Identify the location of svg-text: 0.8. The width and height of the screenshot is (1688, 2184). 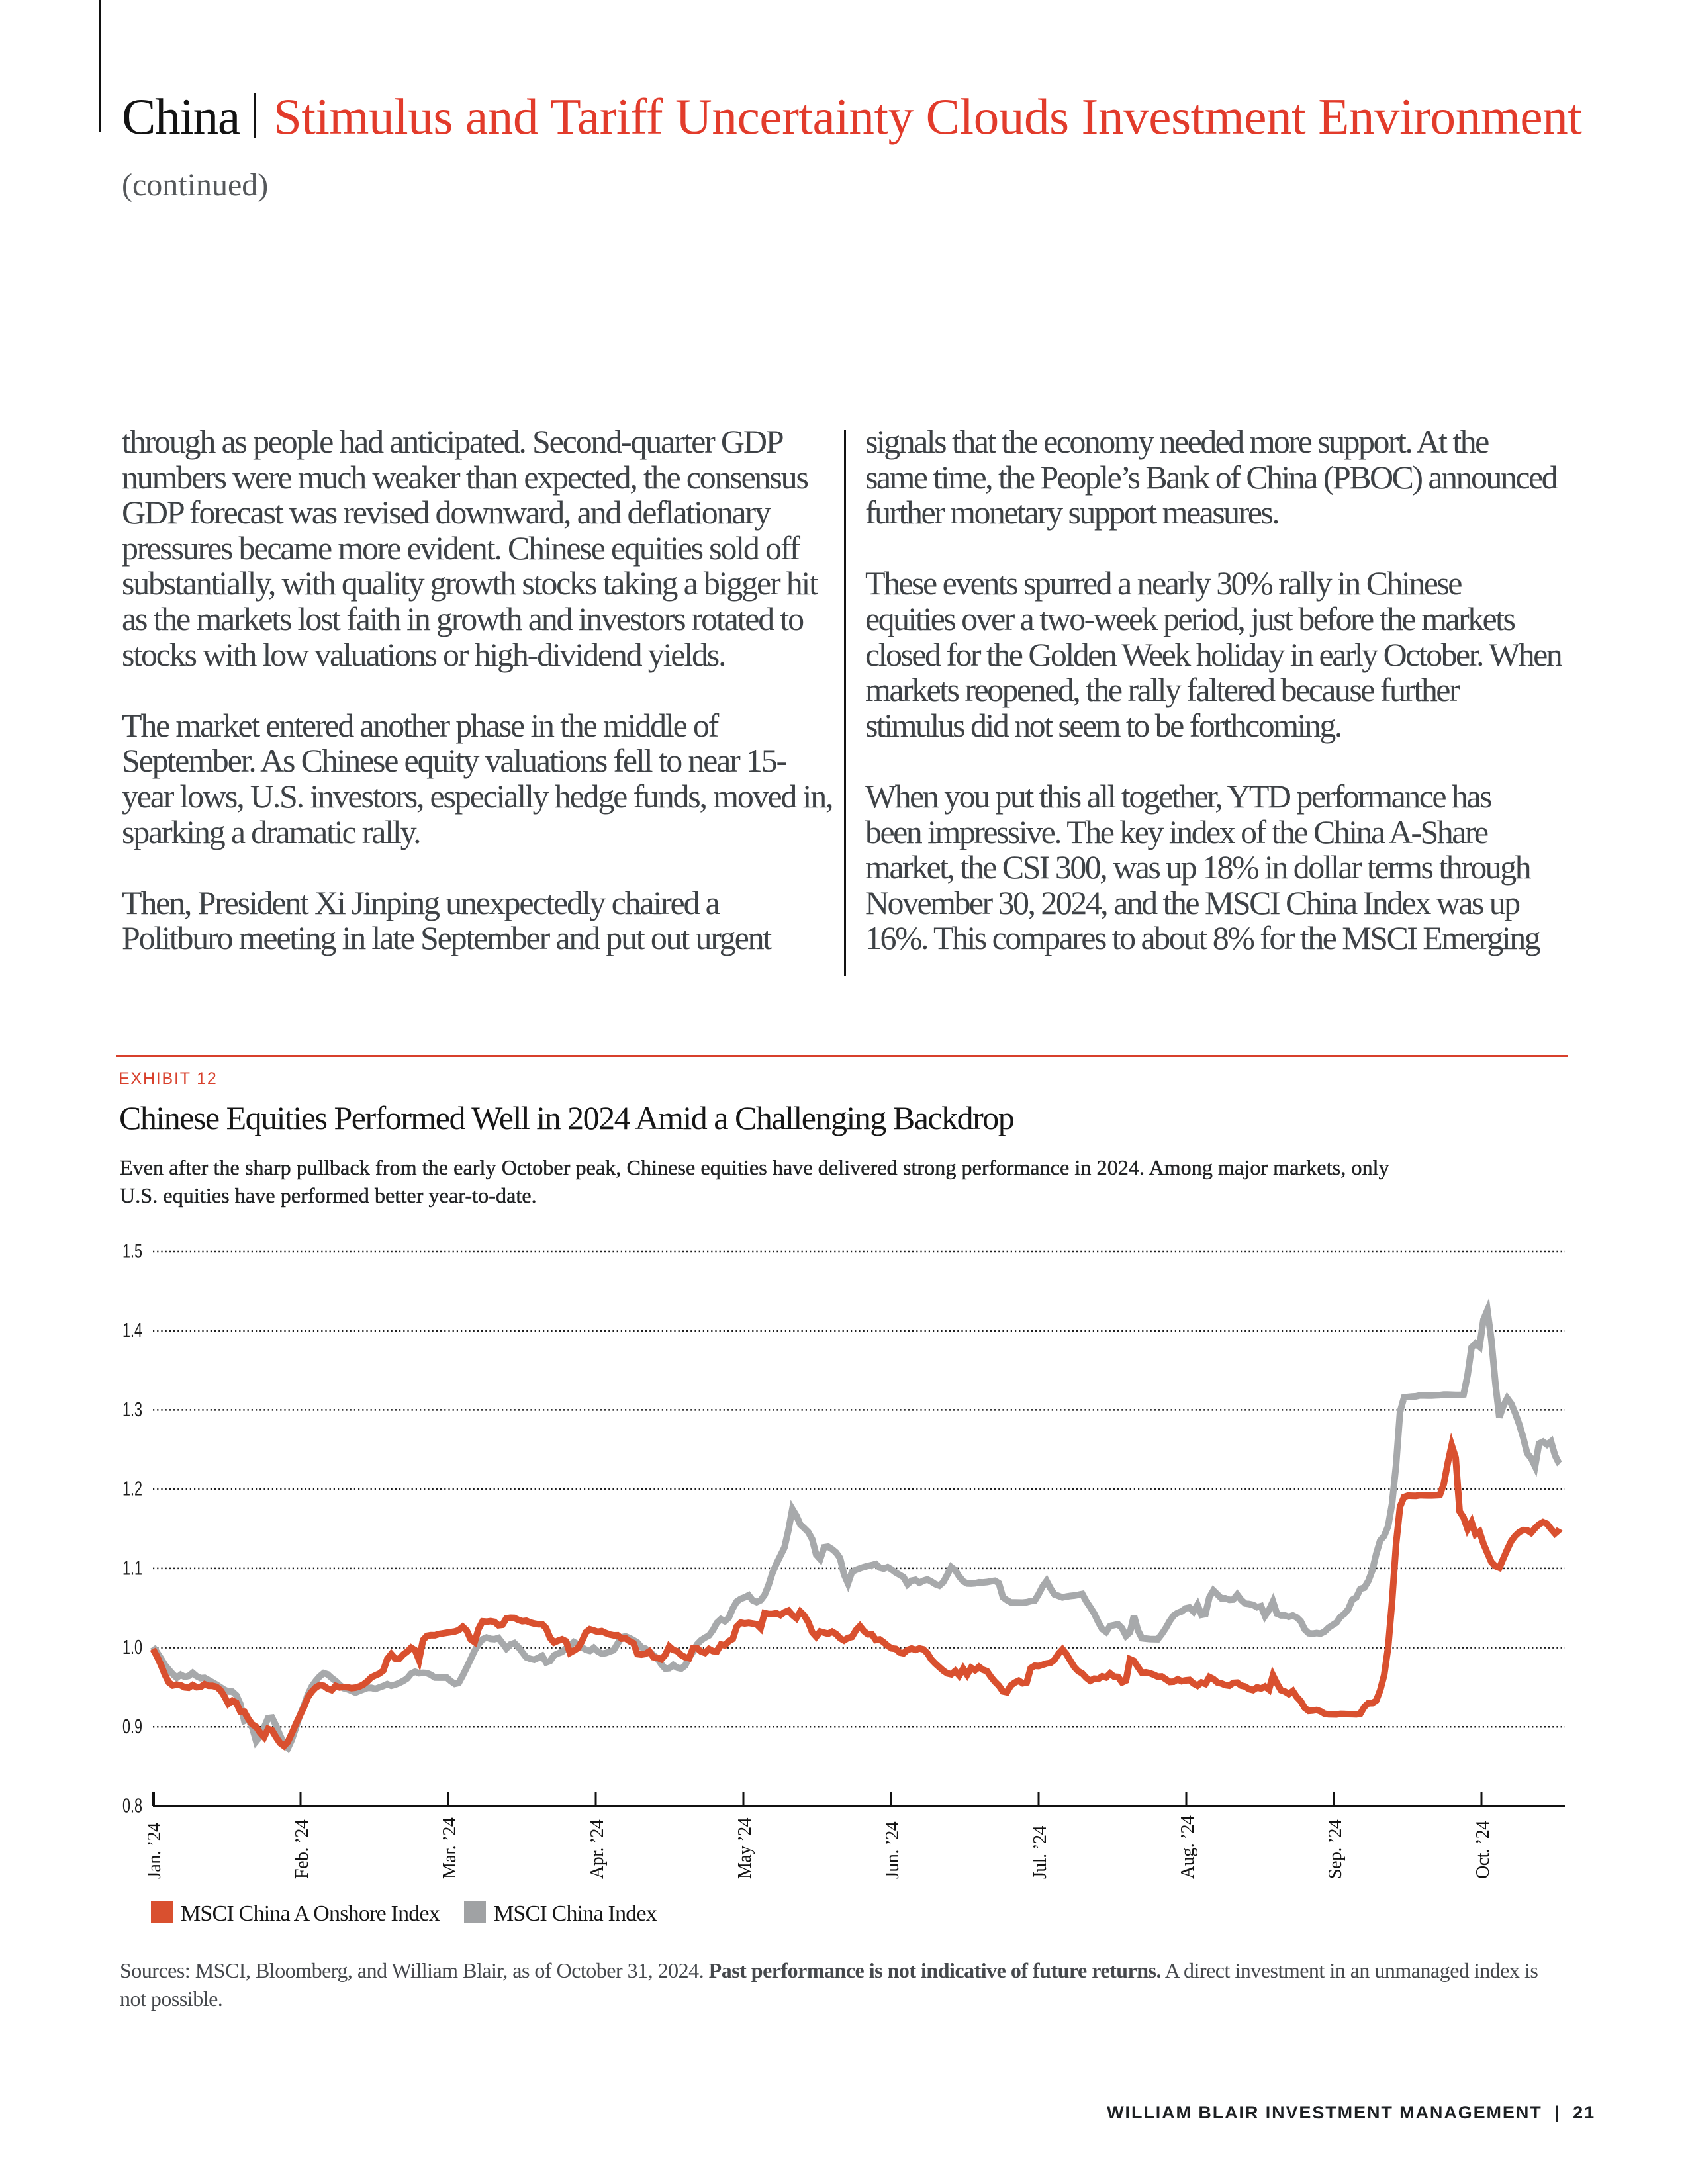
(132, 1806).